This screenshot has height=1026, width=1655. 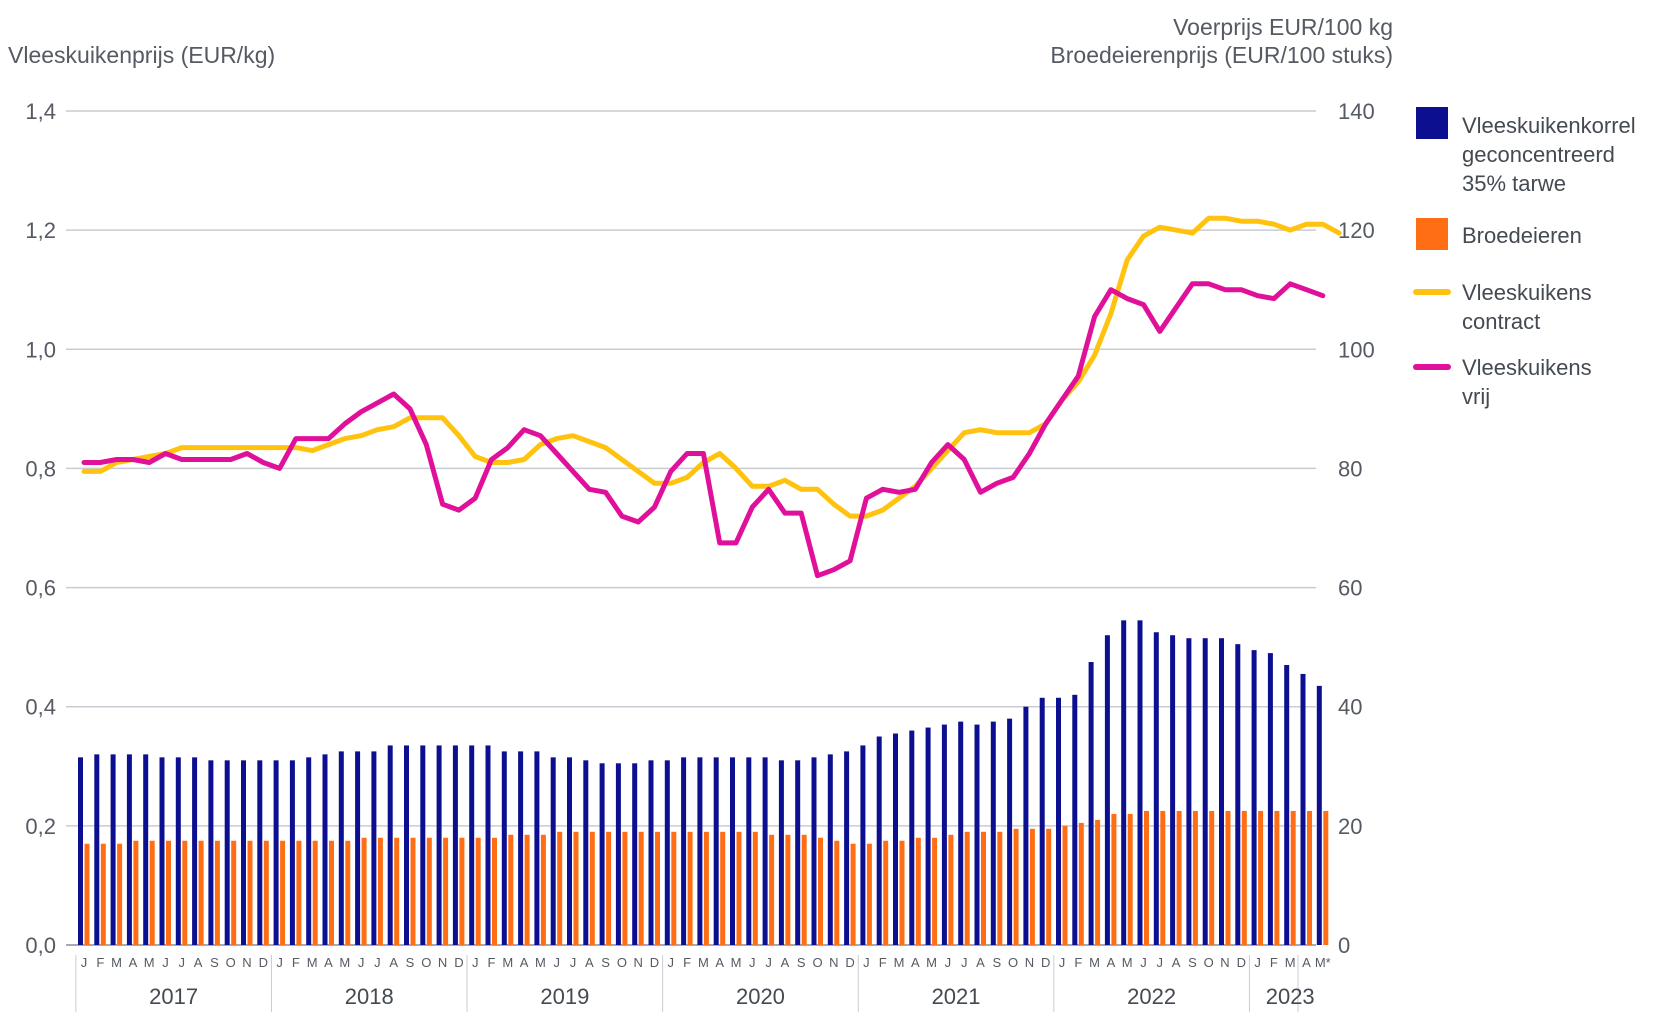 What do you see at coordinates (1350, 826) in the screenshot?
I see `right-tick-label: 20` at bounding box center [1350, 826].